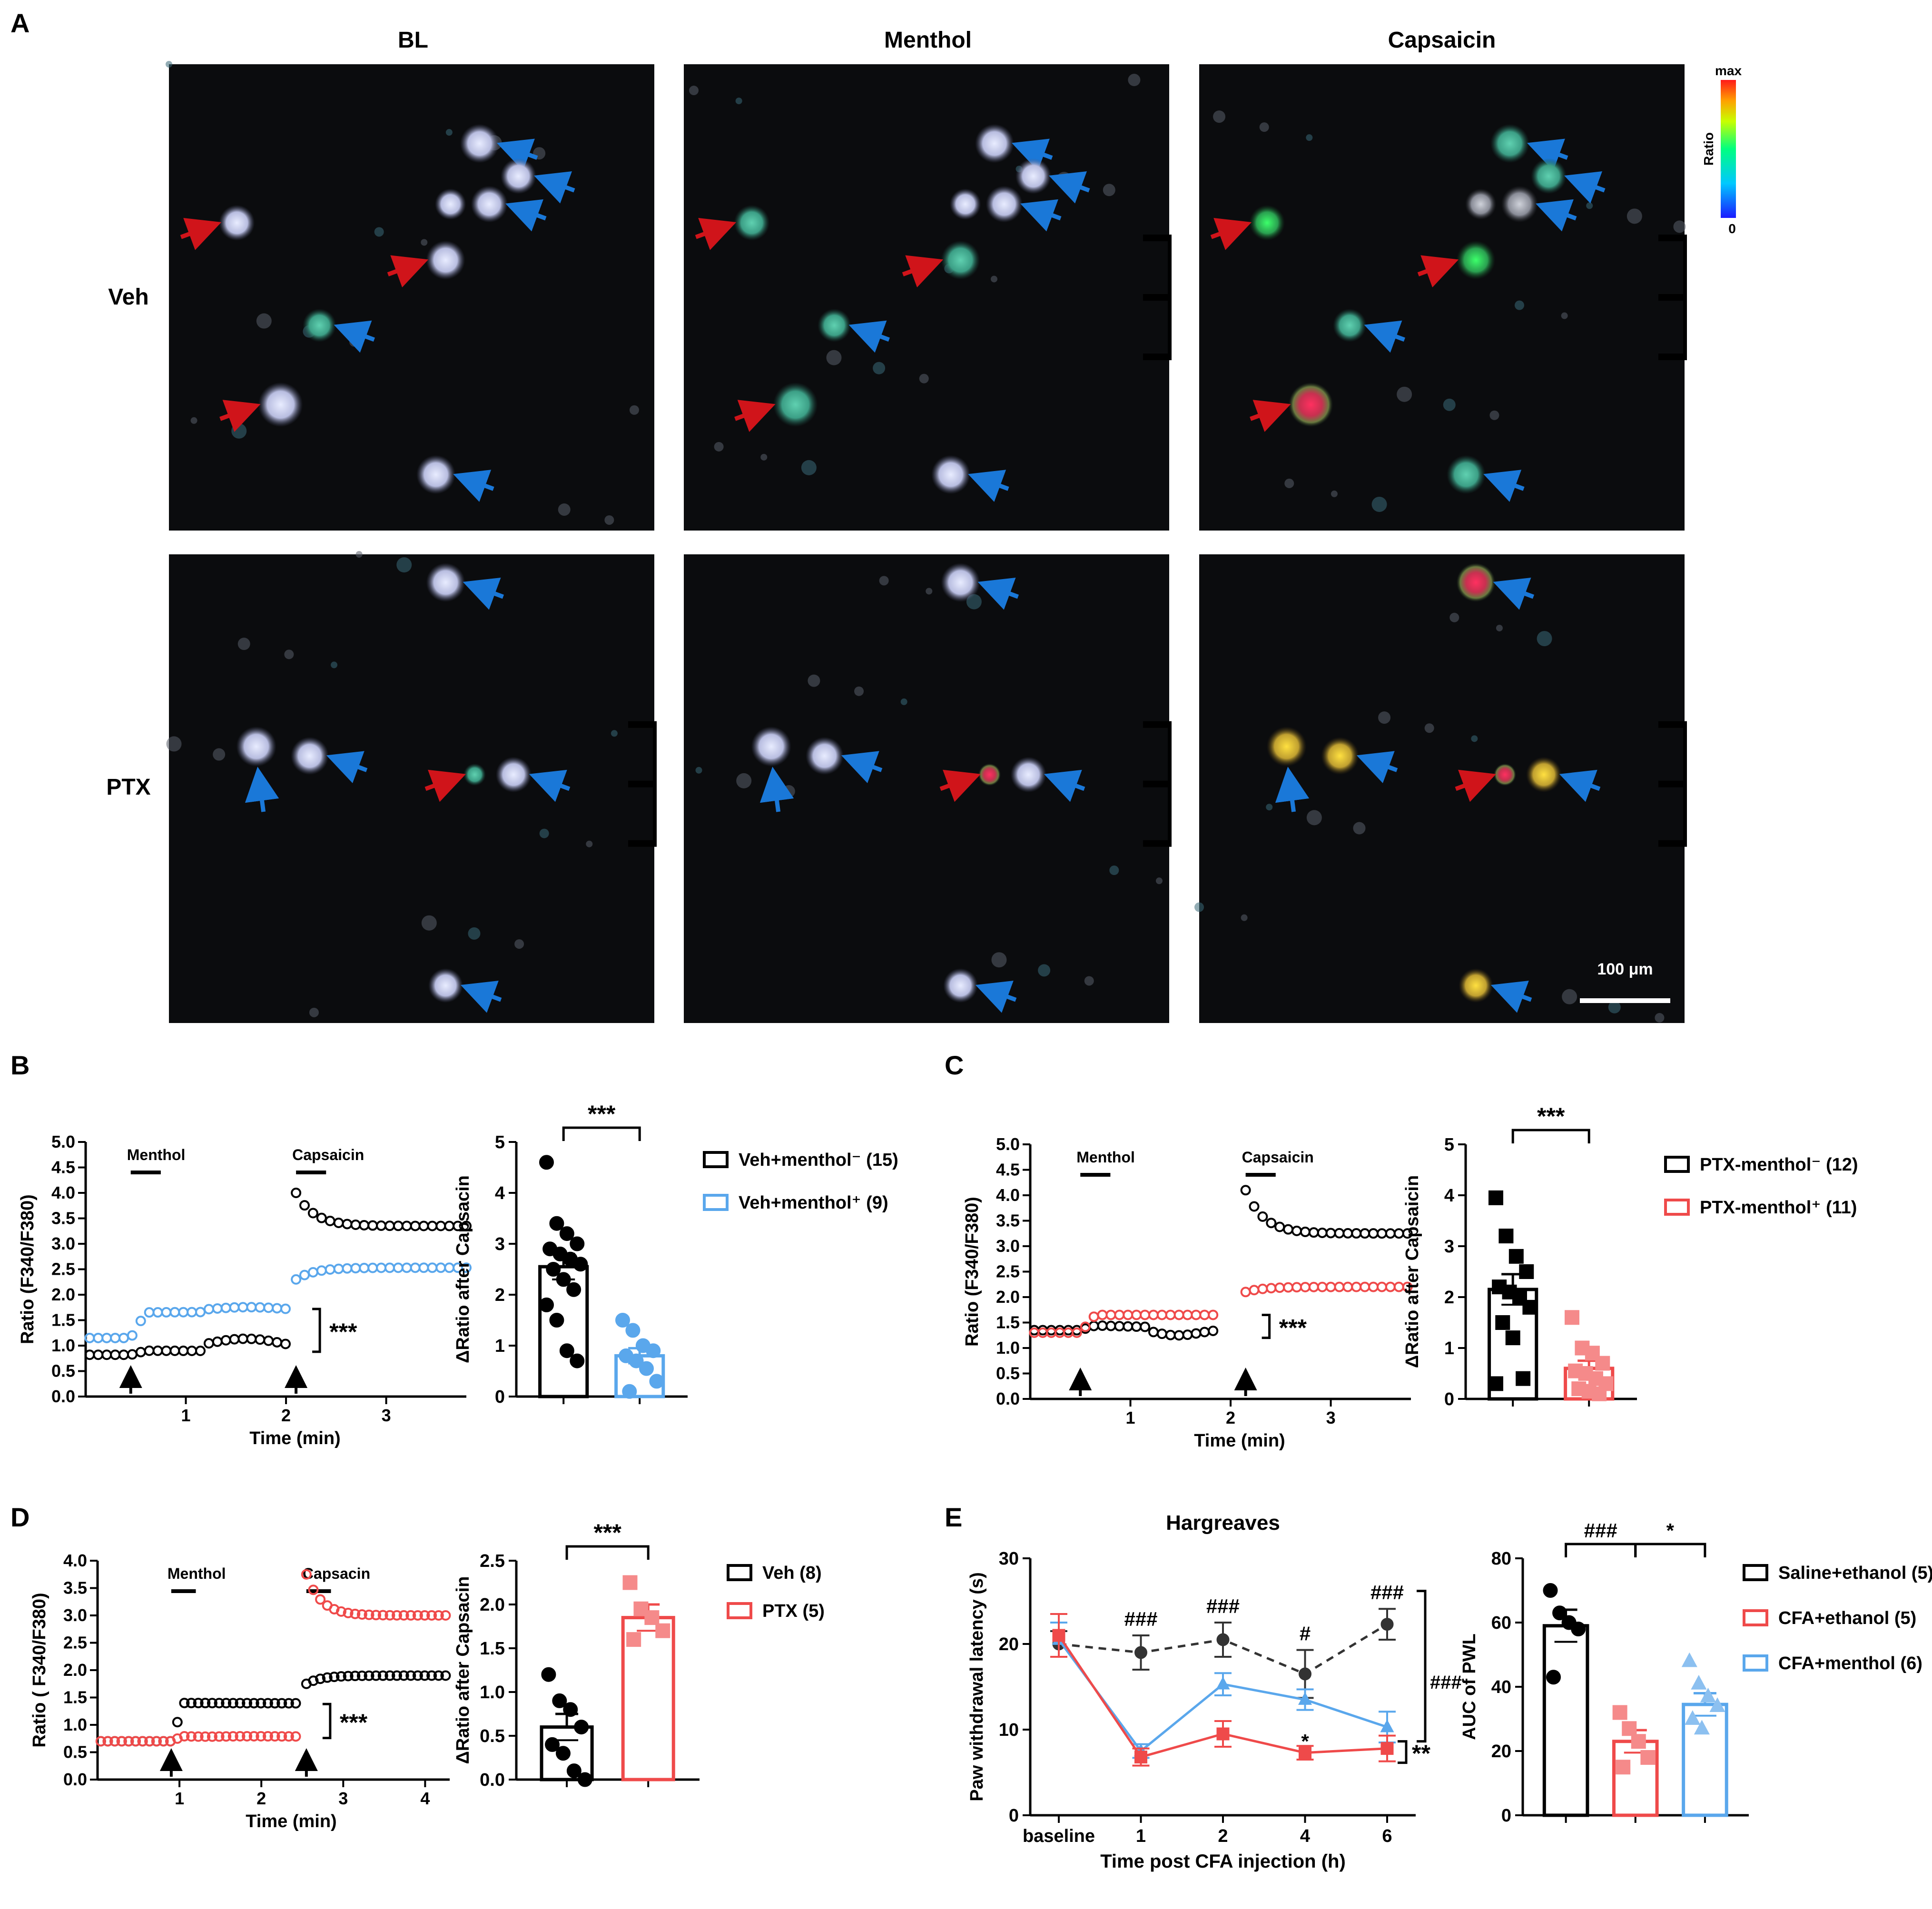  What do you see at coordinates (1625, 969) in the screenshot?
I see `scalebar-label: 100 μm` at bounding box center [1625, 969].